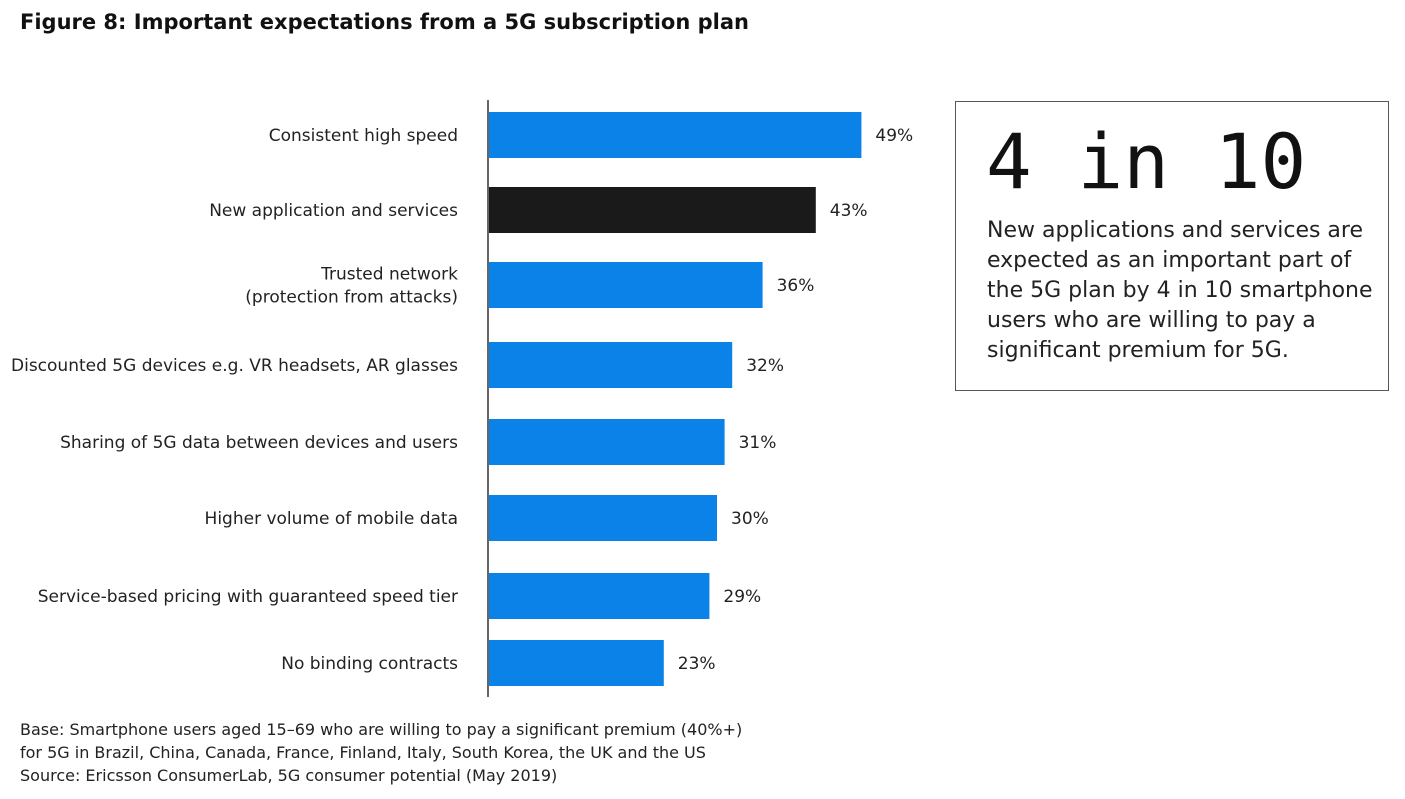 This screenshot has width=1405, height=799. What do you see at coordinates (765, 366) in the screenshot?
I see `value-label-3: 32%` at bounding box center [765, 366].